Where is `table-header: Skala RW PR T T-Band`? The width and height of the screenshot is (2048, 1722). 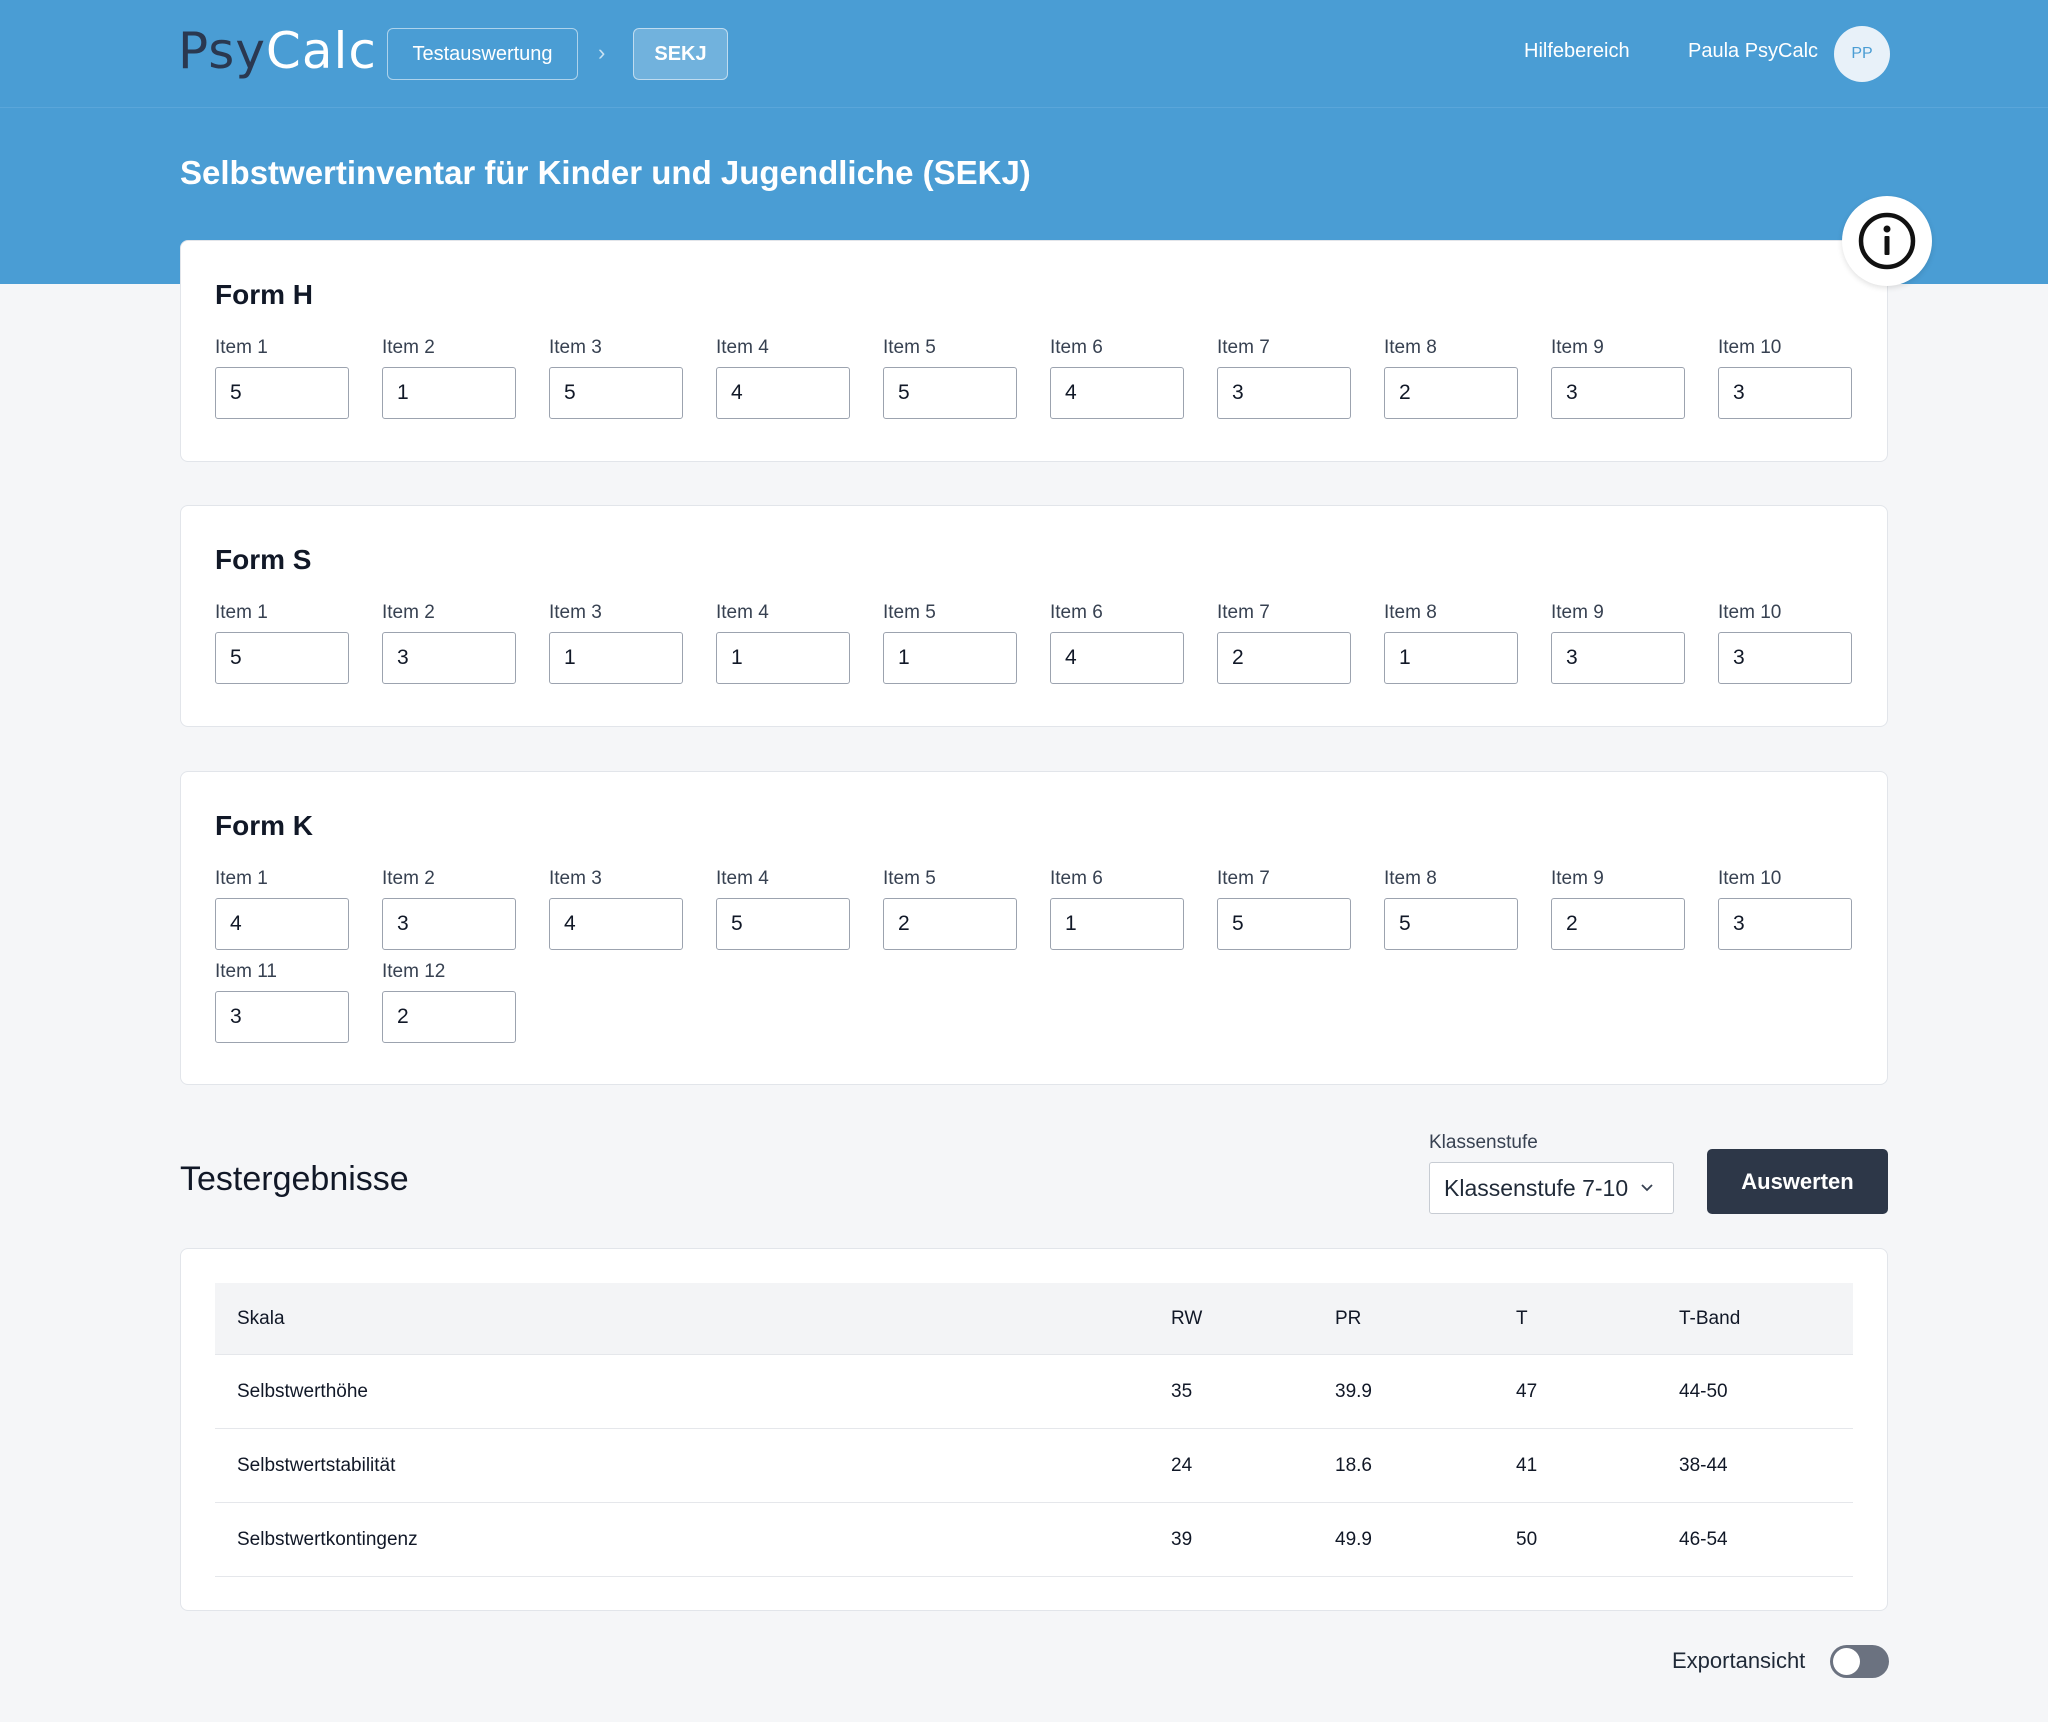 table-header: Skala RW PR T T-Band is located at coordinates (1034, 1319).